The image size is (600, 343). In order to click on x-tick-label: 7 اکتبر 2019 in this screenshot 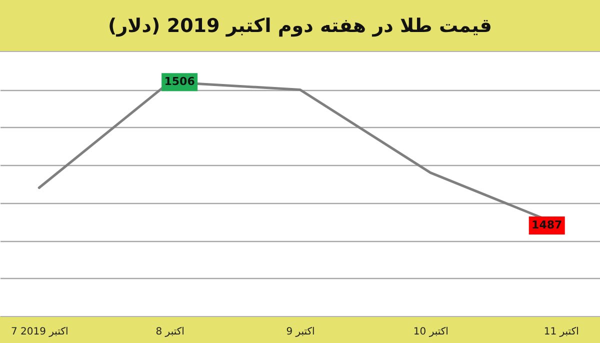, I will do `click(39, 332)`.